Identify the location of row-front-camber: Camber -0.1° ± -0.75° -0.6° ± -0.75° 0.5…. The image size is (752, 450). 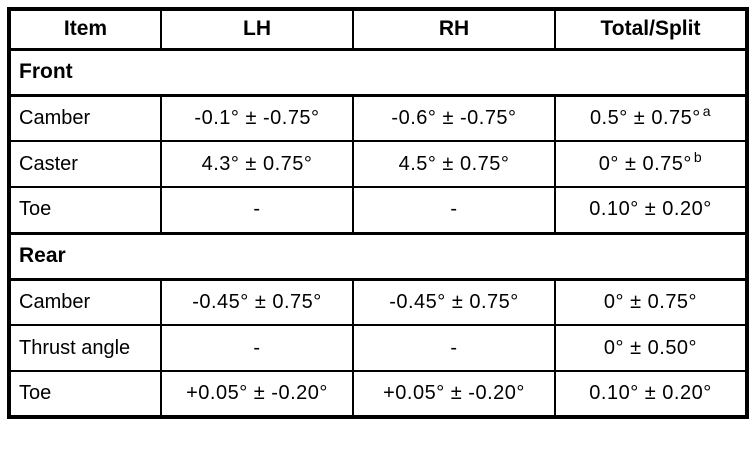
(378, 118).